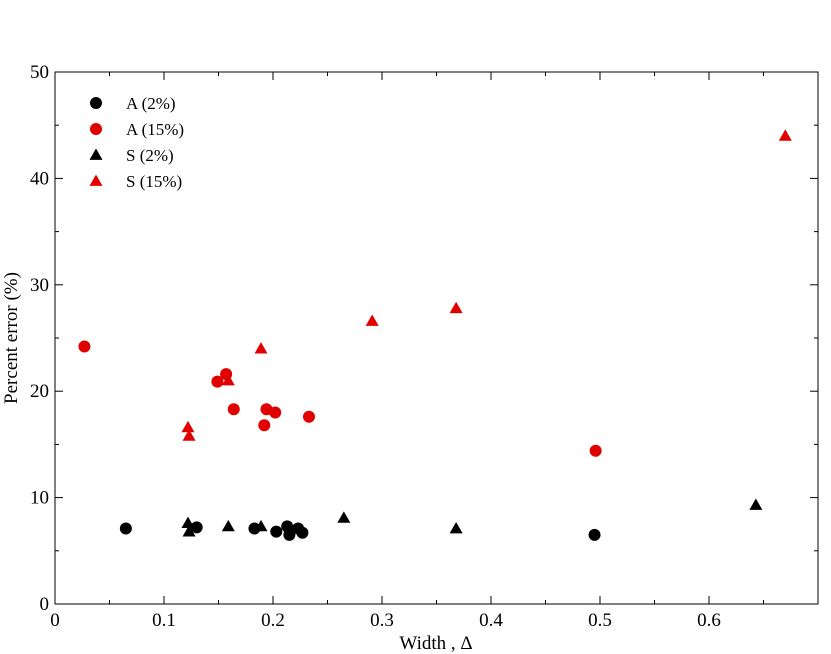 This screenshot has height=654, width=831. Describe the element at coordinates (136, 142) in the screenshot. I see `legend: A (2%) A (15%) S (2%) S (15%)` at that location.